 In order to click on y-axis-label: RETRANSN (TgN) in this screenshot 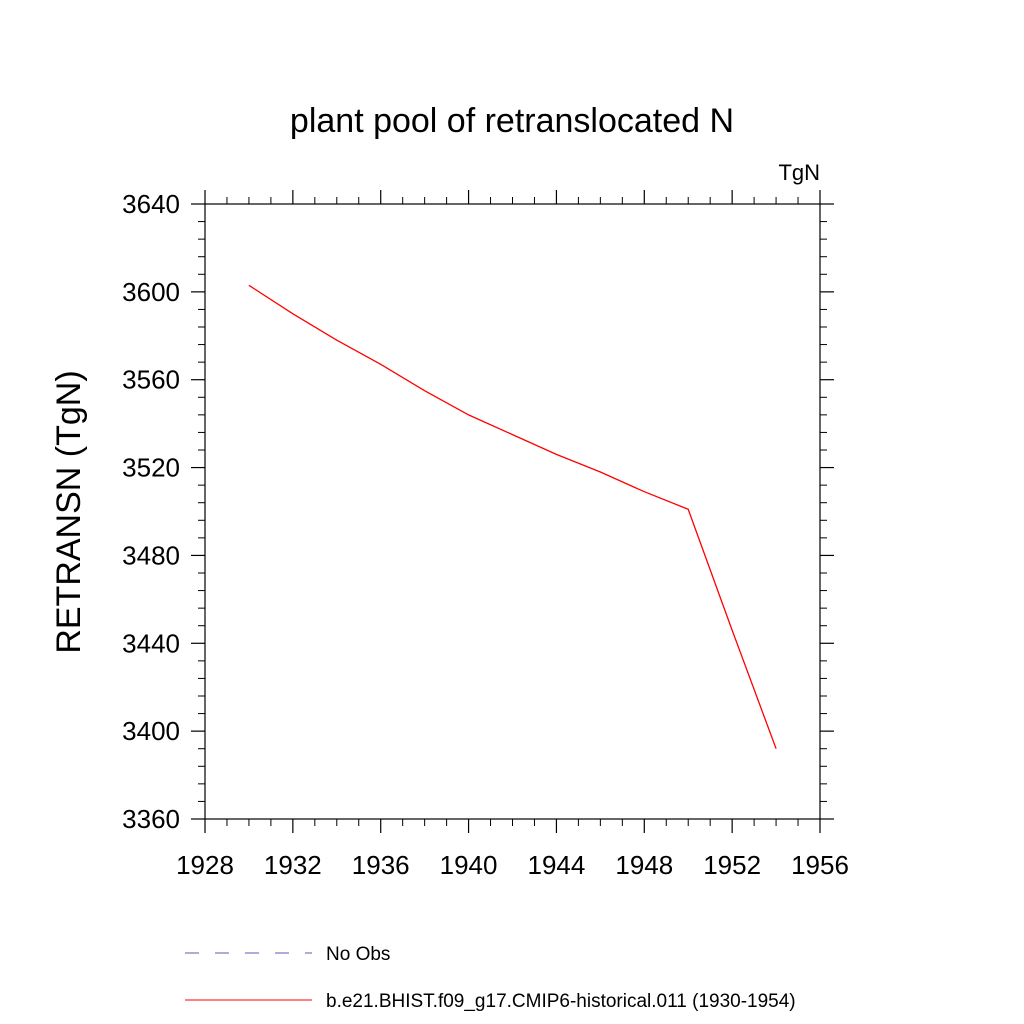, I will do `click(69, 511)`.